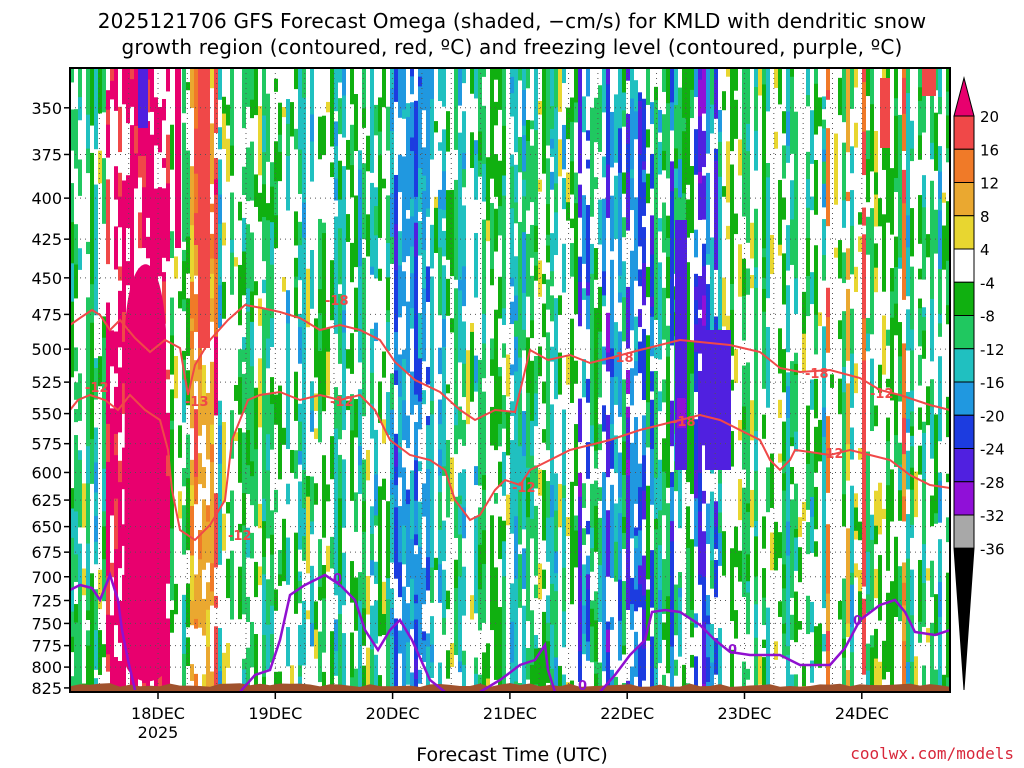 This screenshot has width=1024, height=768. What do you see at coordinates (46, 472) in the screenshot?
I see `y-tick-label: 600` at bounding box center [46, 472].